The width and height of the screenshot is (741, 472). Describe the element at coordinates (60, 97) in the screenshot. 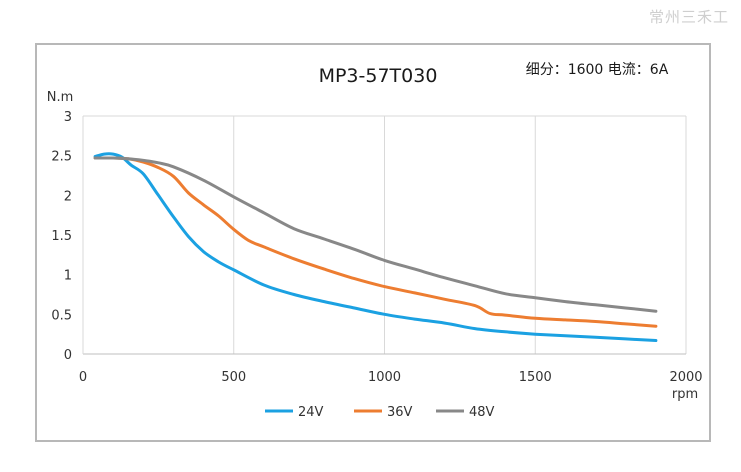

I see `y-axis-label: N.m` at that location.